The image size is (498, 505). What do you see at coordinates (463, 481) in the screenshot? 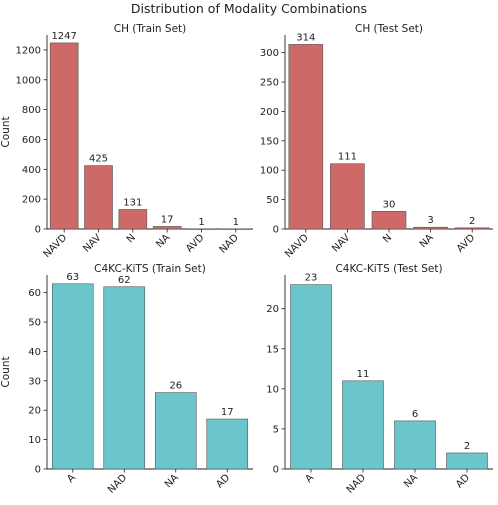
I see `x-tick-label-c4kc-test: AD` at bounding box center [463, 481].